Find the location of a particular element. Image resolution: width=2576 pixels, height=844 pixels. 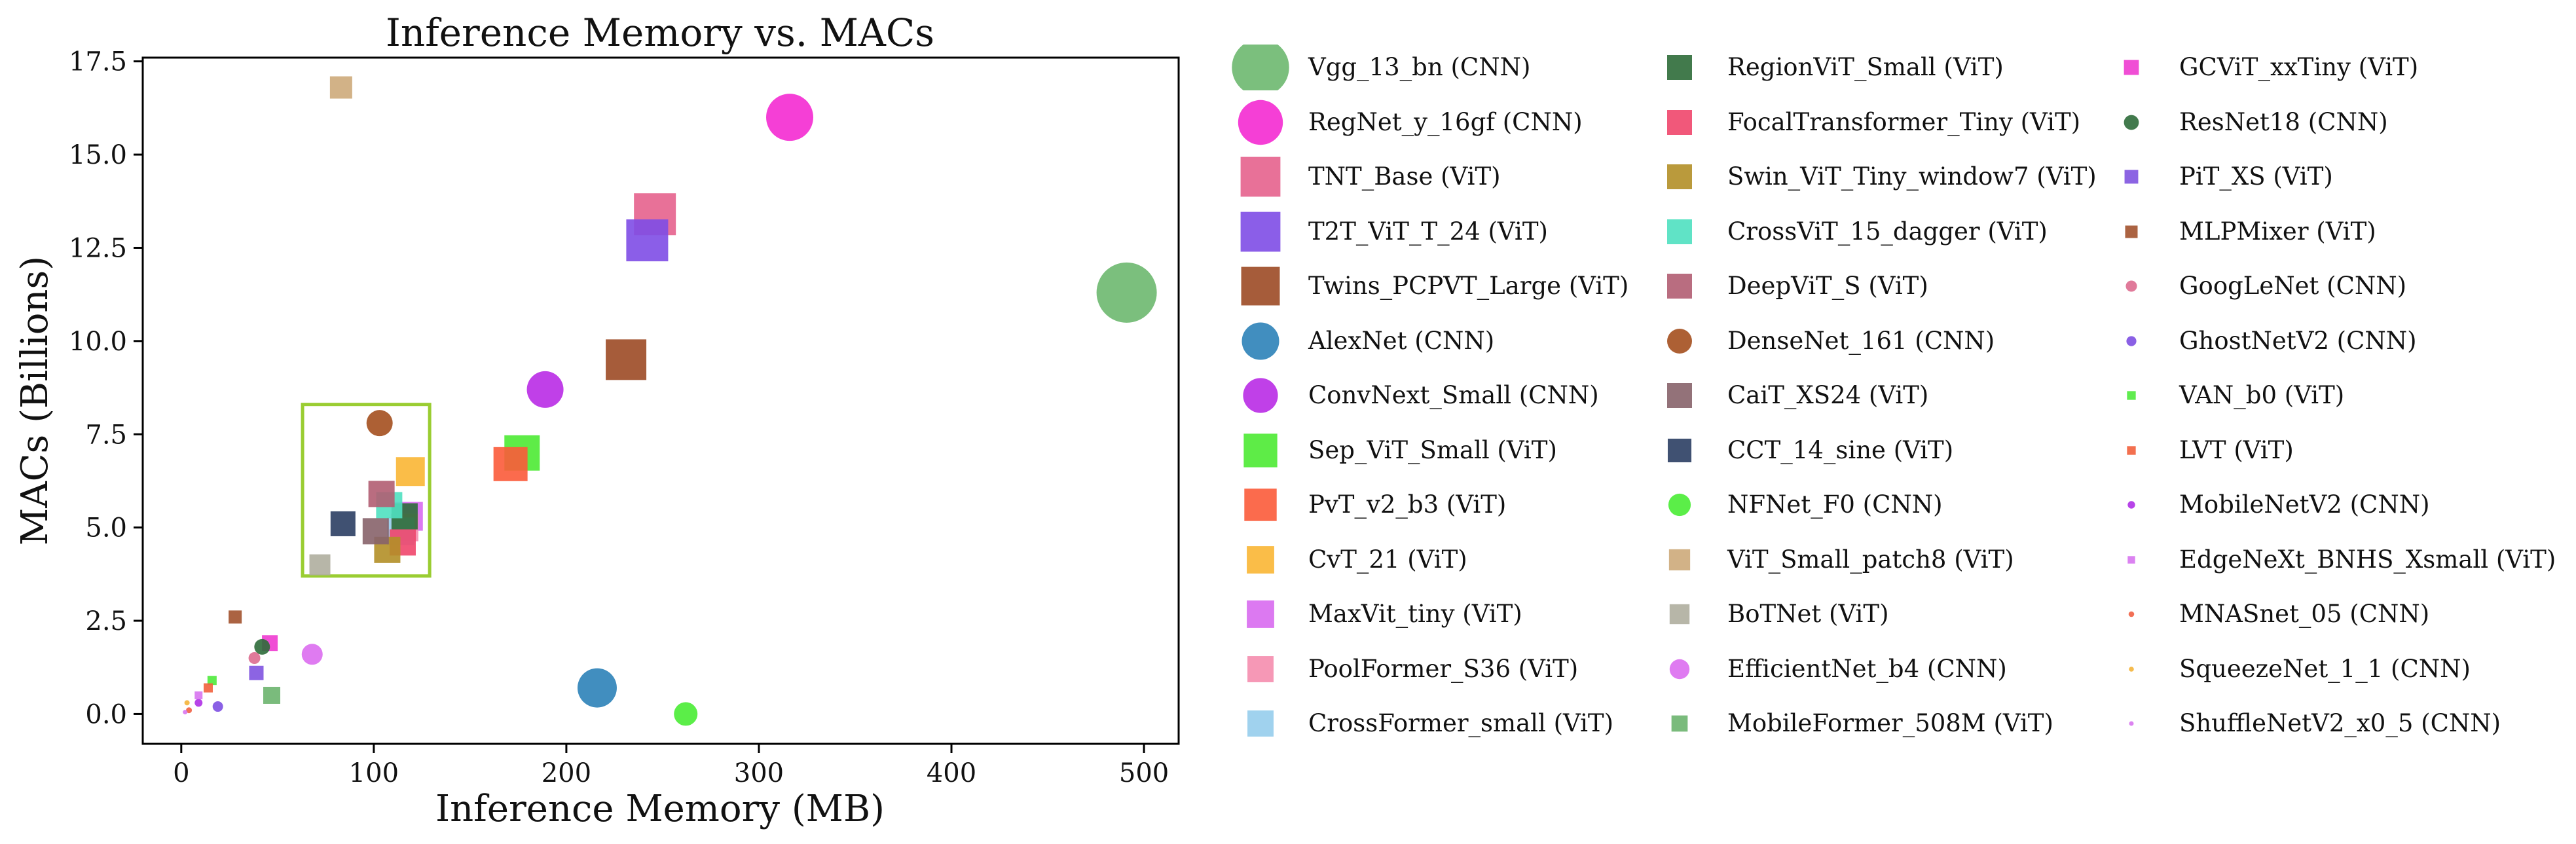

legend-item: Twins_PCPVT_Large (ViT) is located at coordinates (1434, 286).